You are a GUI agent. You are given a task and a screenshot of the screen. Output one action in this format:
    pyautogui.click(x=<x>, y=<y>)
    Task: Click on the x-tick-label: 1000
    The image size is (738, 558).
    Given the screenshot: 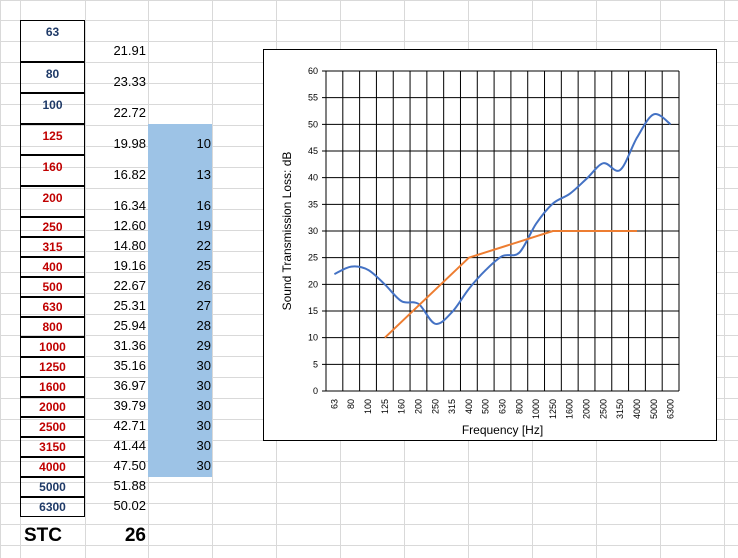 What is the action you would take?
    pyautogui.click(x=536, y=409)
    